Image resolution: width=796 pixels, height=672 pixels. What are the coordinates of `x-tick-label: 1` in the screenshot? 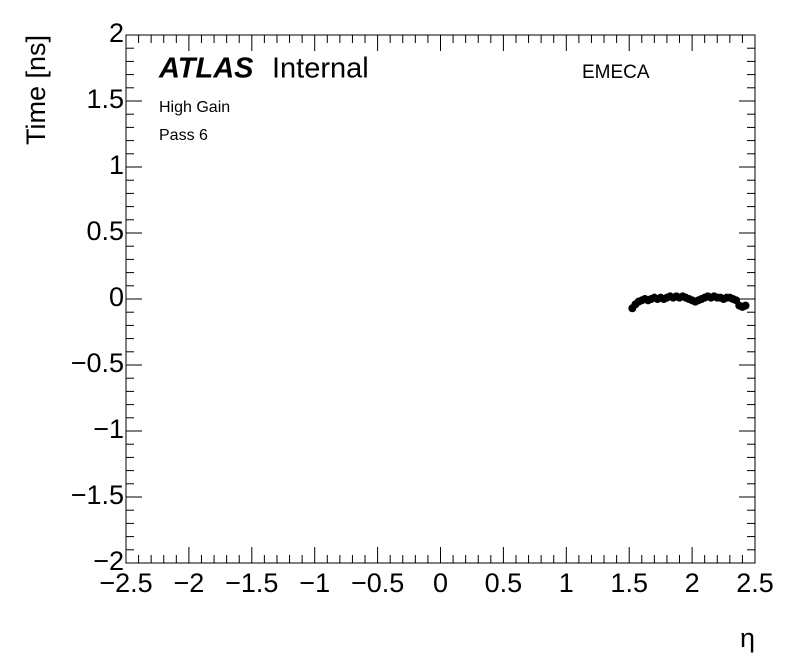 It's located at (566, 583).